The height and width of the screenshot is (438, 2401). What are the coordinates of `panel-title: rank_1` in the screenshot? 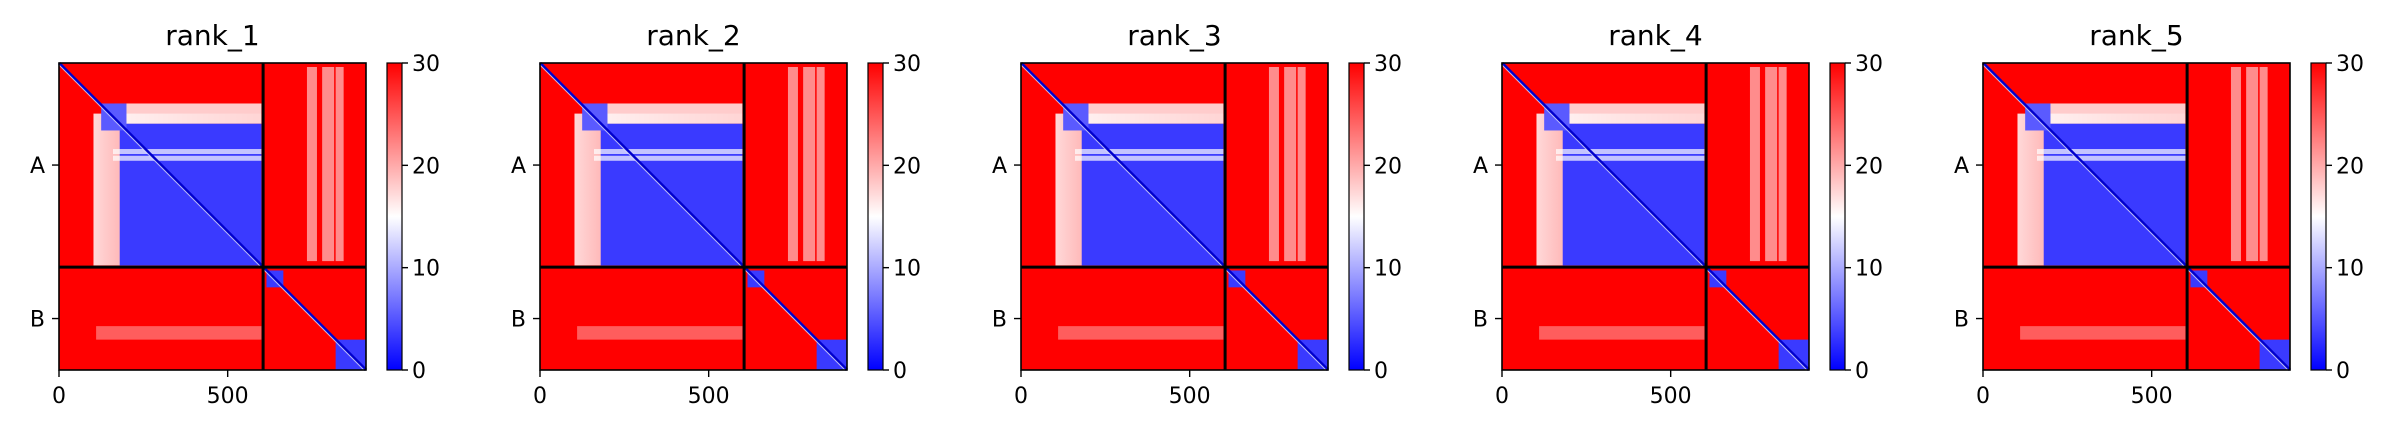 It's located at (212, 35).